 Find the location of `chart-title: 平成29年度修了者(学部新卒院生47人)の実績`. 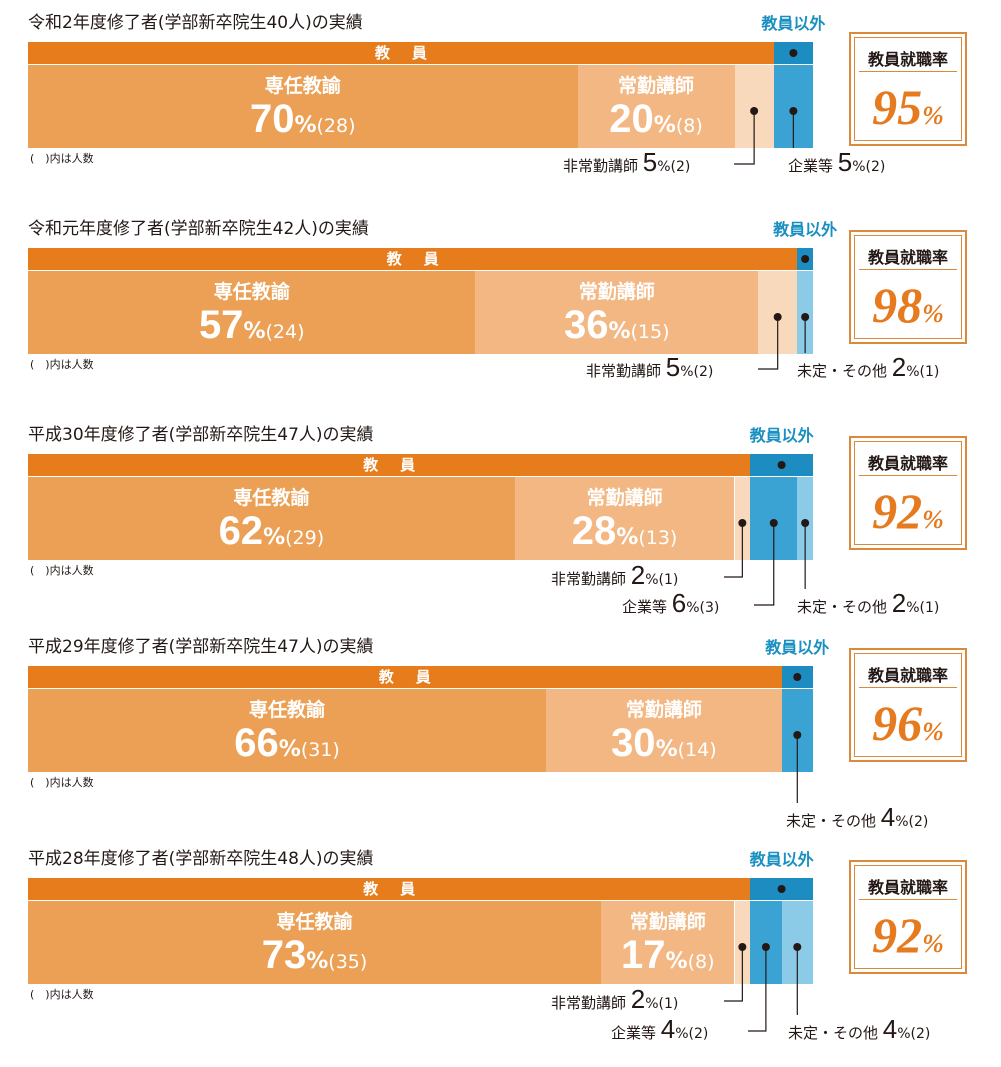

chart-title: 平成29年度修了者(学部新卒院生47人)の実績 is located at coordinates (201, 647).